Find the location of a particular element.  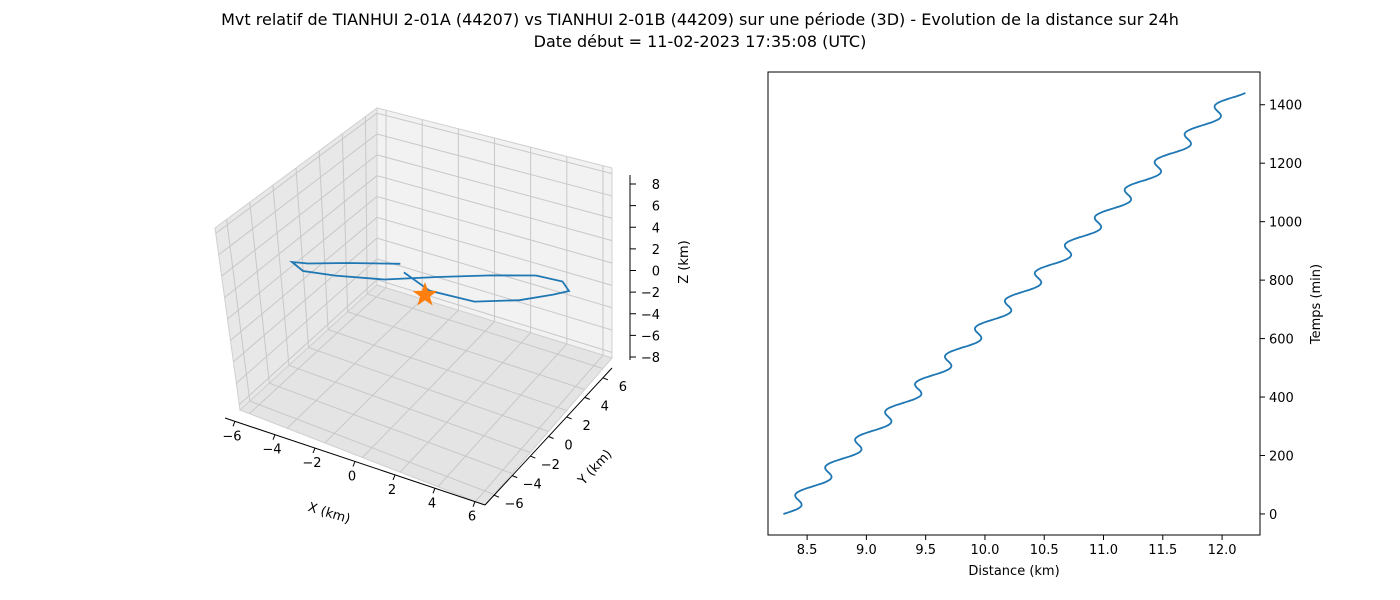

floor-pane is located at coordinates (426, 395).